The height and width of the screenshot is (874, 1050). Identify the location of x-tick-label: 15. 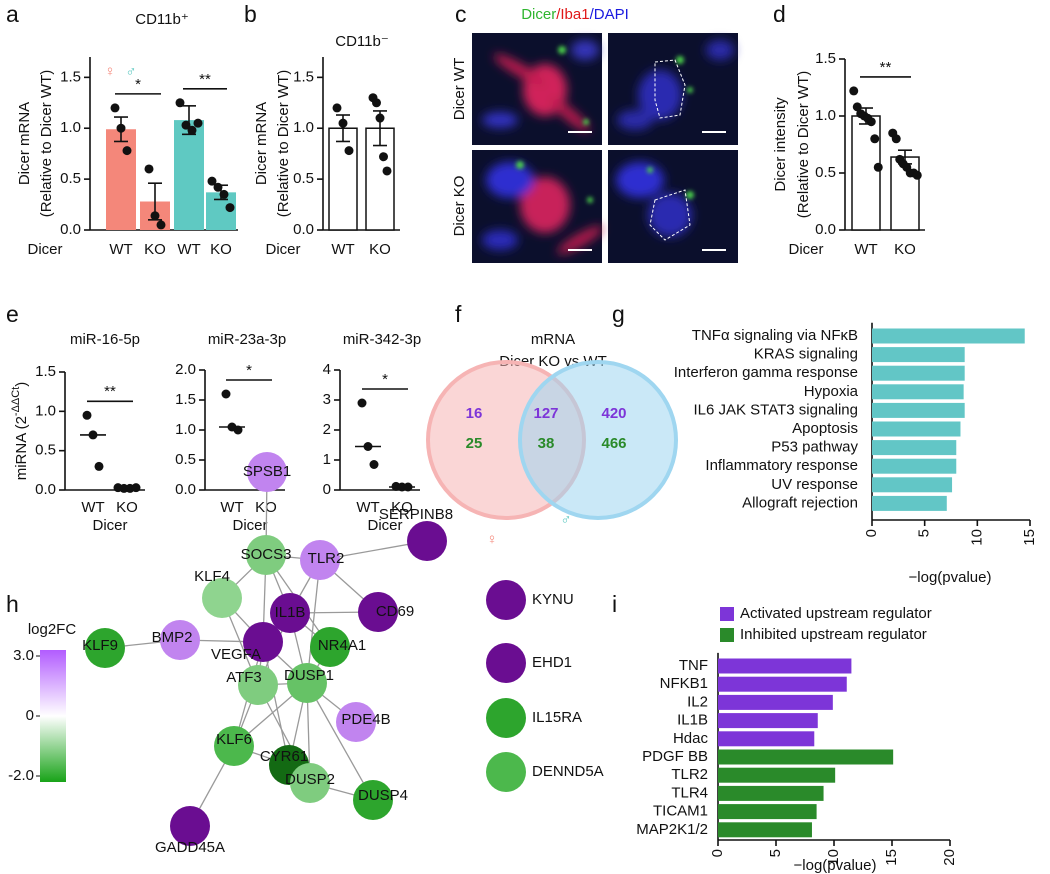
(891, 857).